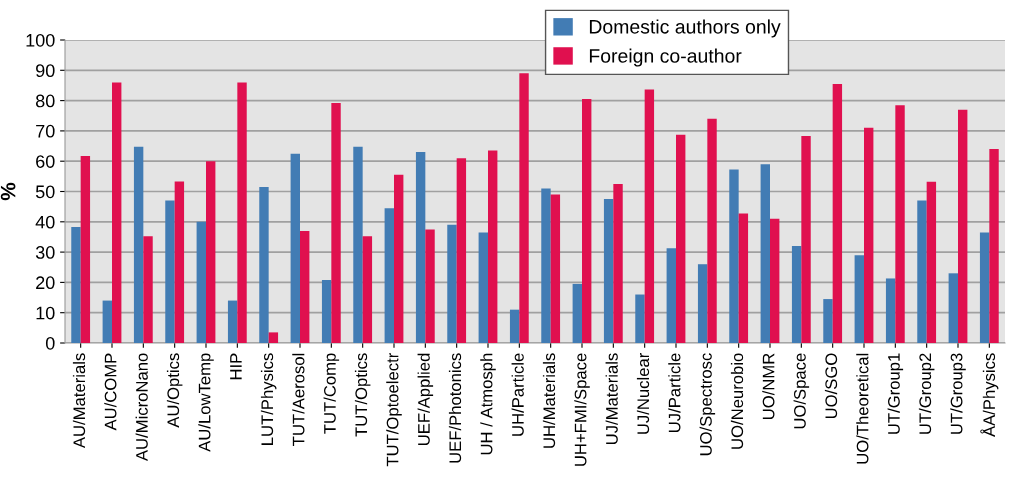 Image resolution: width=1011 pixels, height=491 pixels. Describe the element at coordinates (362, 395) in the screenshot. I see `x-tick-label: TUT/Optics` at that location.